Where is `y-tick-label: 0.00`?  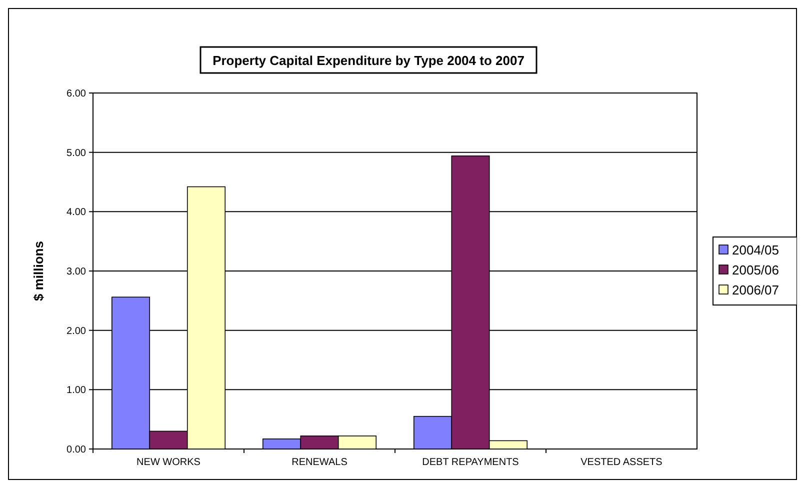
y-tick-label: 0.00 is located at coordinates (76, 450).